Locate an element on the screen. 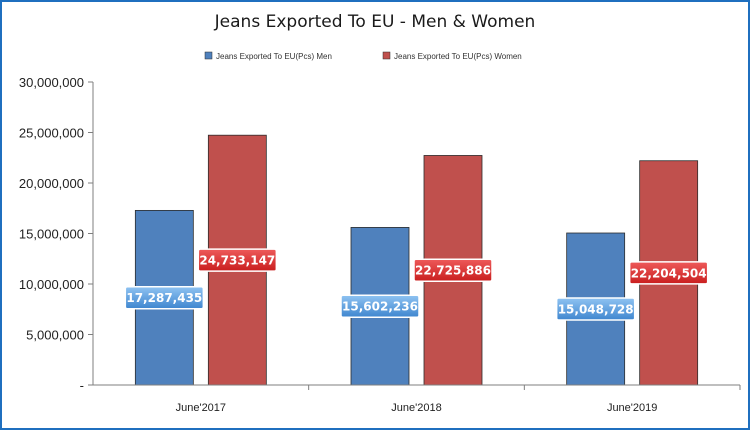 Image resolution: width=750 pixels, height=434 pixels. data-label: 17,287,435 is located at coordinates (164, 297).